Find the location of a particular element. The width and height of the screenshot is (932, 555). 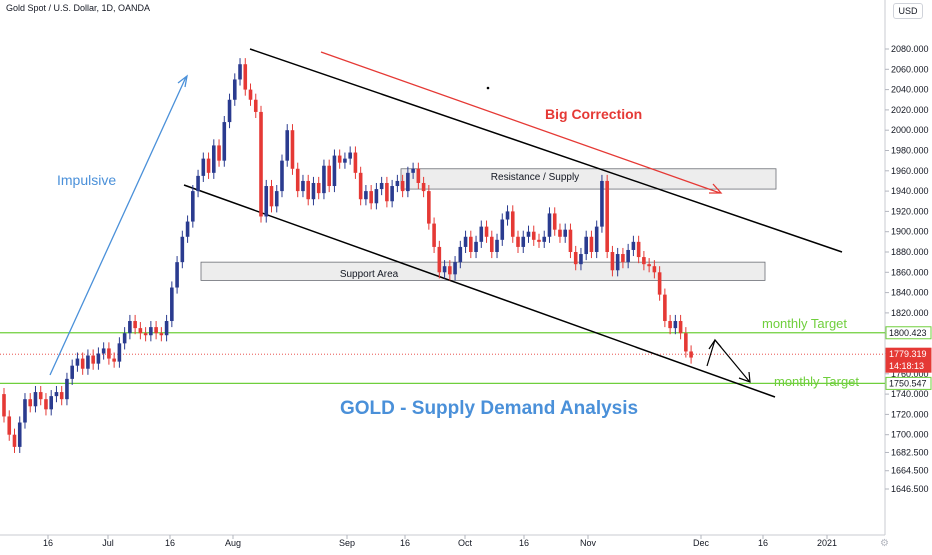

currency-badge: USD is located at coordinates (908, 11).